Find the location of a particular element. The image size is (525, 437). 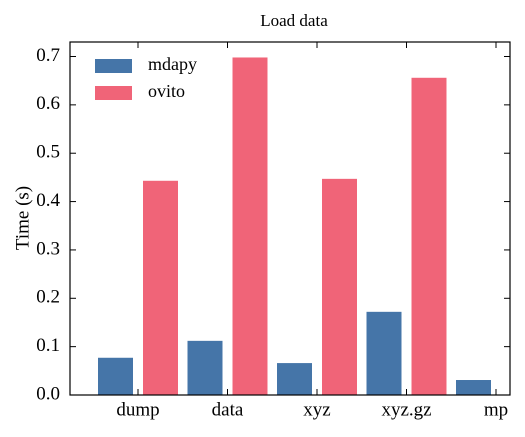

y-axis-label: Time (s) is located at coordinates (22, 218).